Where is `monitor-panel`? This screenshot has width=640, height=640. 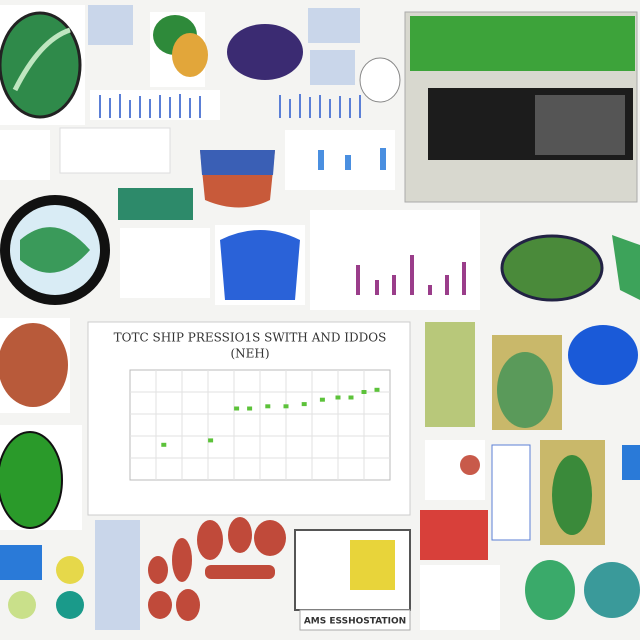 monitor-panel is located at coordinates (580, 125).